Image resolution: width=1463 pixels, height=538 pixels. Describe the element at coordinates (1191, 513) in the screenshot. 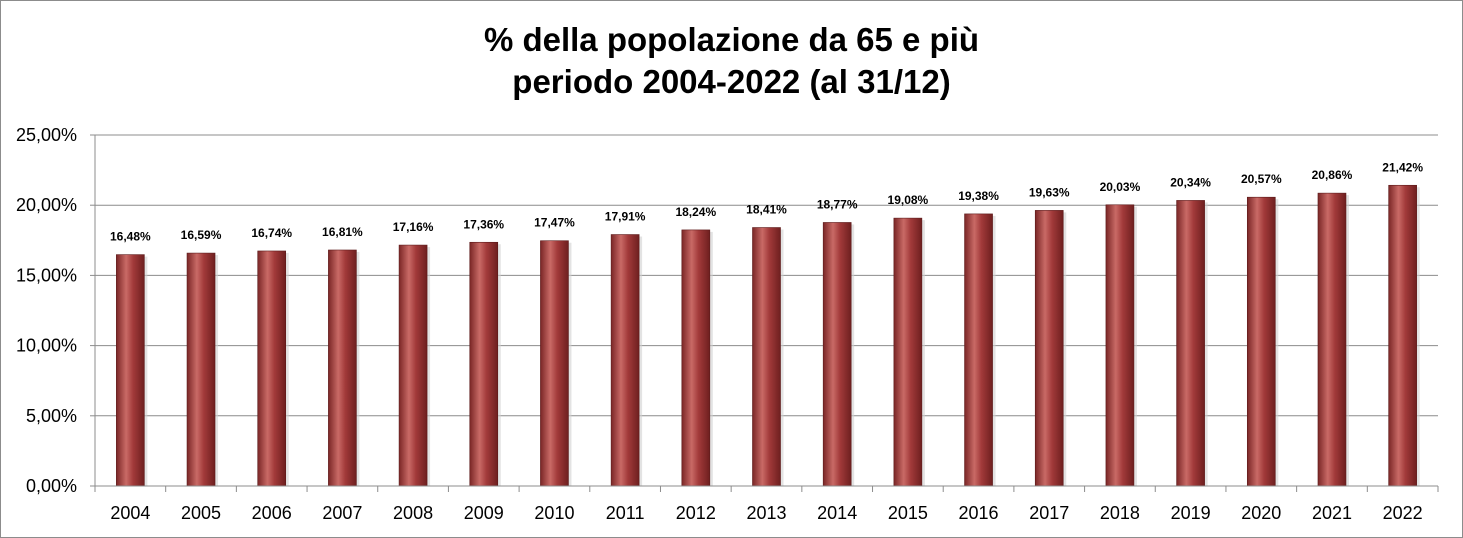

I see `x-tick-label-2019: 2019` at that location.